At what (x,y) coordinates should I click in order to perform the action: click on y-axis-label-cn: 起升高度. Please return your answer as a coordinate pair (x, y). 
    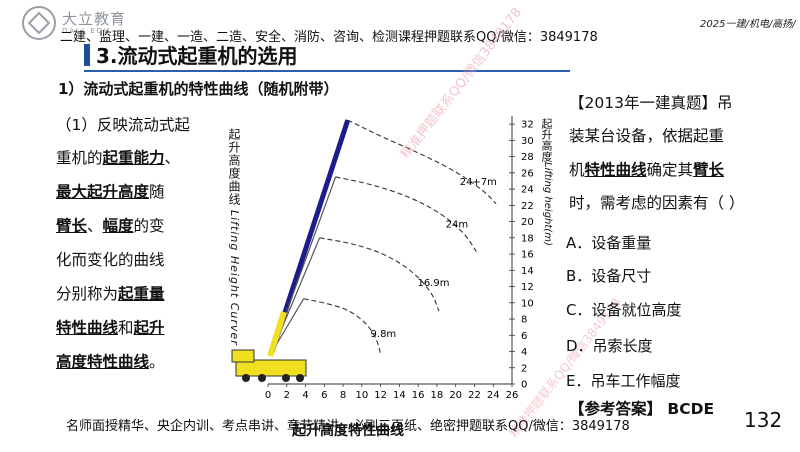
    Looking at the image, I should click on (546, 140).